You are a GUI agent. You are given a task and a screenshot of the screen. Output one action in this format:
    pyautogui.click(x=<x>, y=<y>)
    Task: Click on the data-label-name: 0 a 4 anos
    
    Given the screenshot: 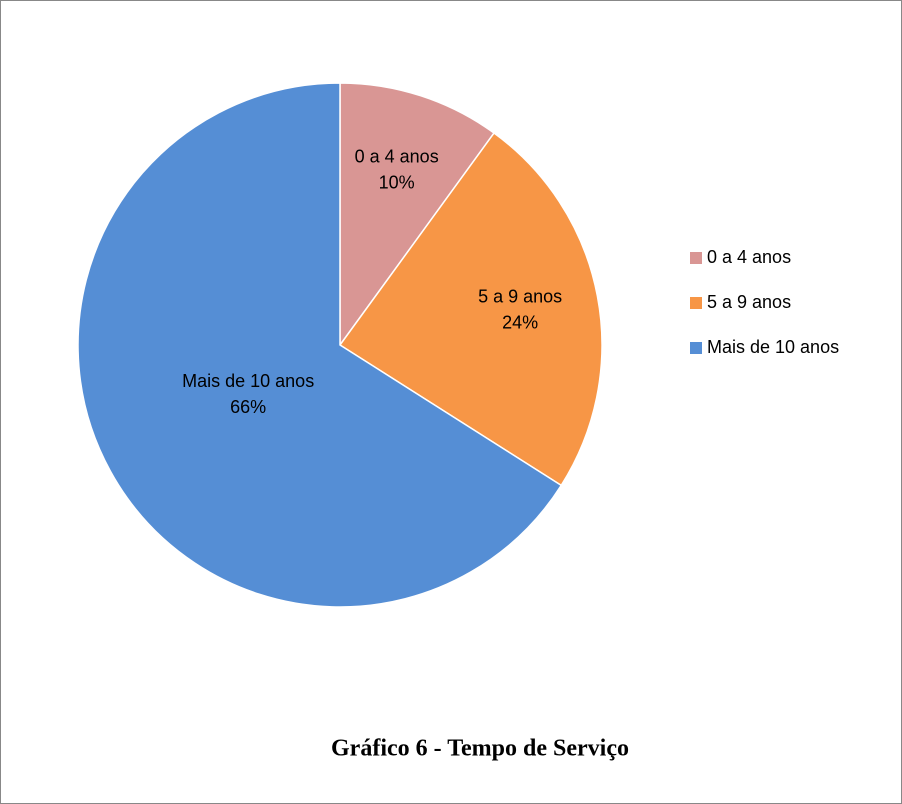 What is the action you would take?
    pyautogui.click(x=397, y=156)
    